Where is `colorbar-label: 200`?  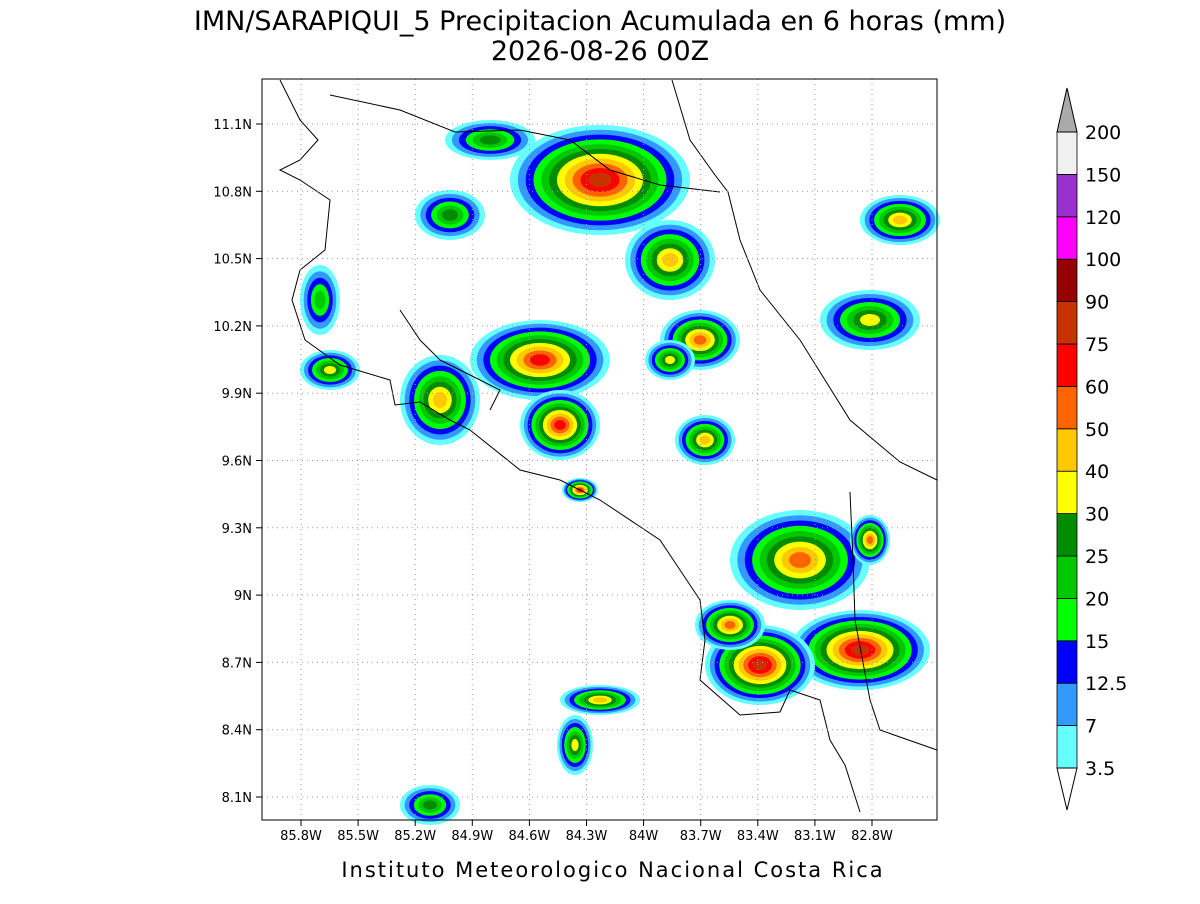
colorbar-label: 200 is located at coordinates (1103, 133).